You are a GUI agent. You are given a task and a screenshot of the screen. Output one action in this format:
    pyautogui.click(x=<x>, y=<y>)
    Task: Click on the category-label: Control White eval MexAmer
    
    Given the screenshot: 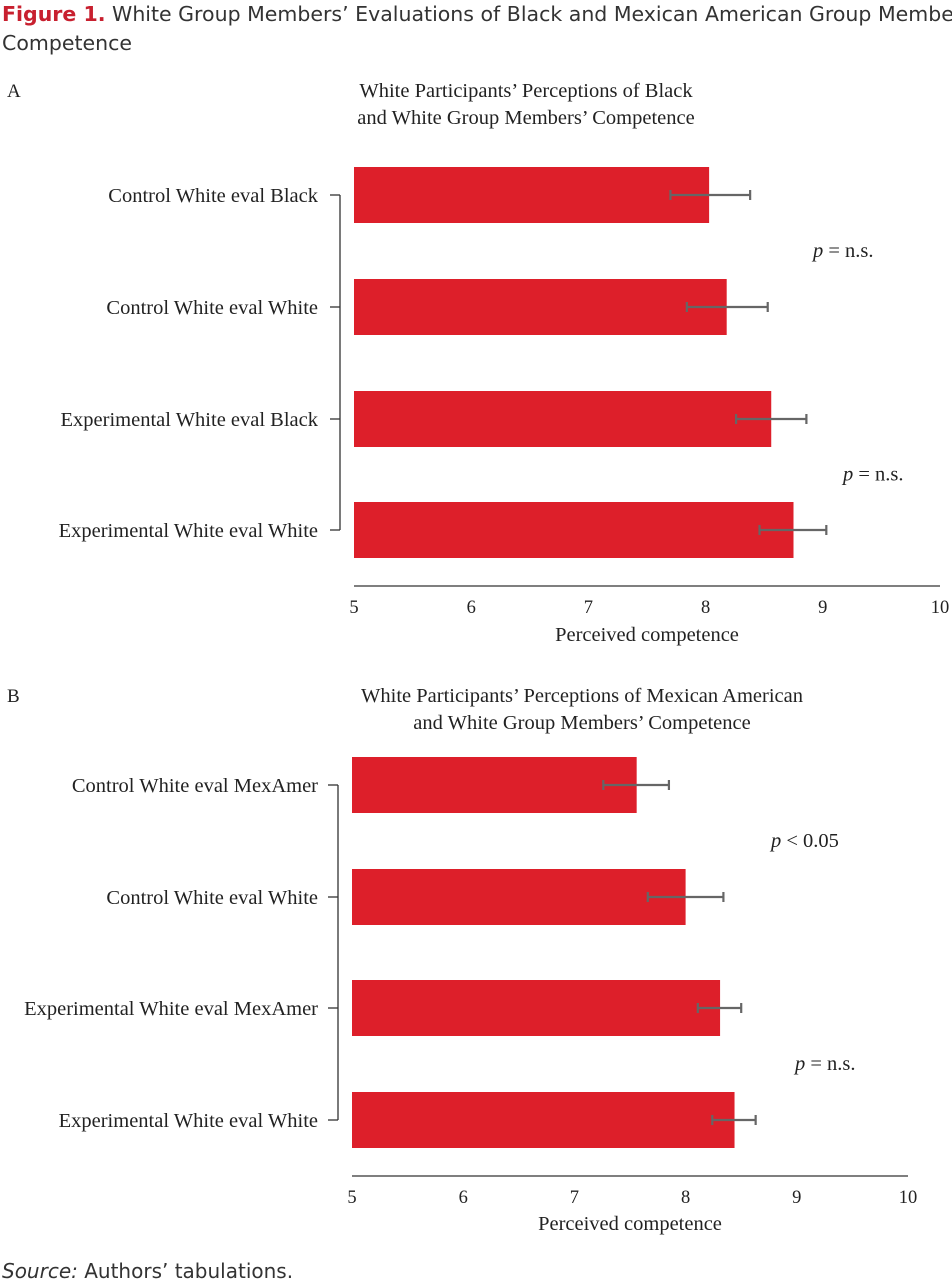 What is the action you would take?
    pyautogui.click(x=195, y=786)
    